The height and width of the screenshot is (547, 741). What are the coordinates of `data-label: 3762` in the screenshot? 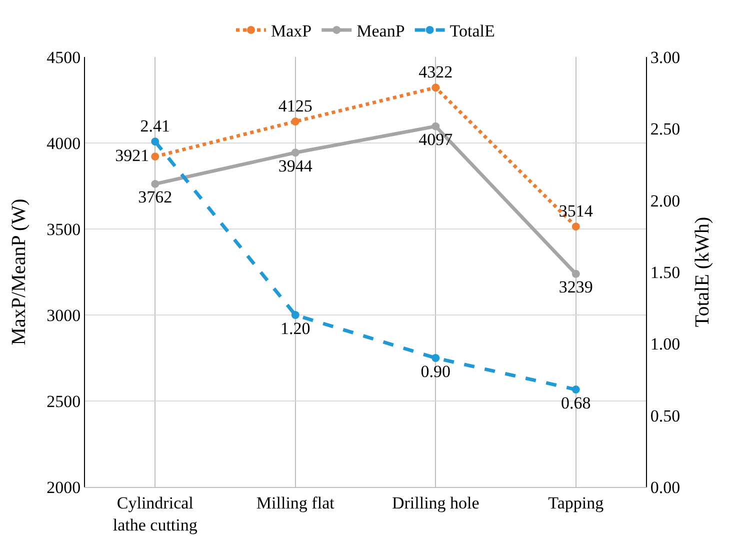 It's located at (155, 197).